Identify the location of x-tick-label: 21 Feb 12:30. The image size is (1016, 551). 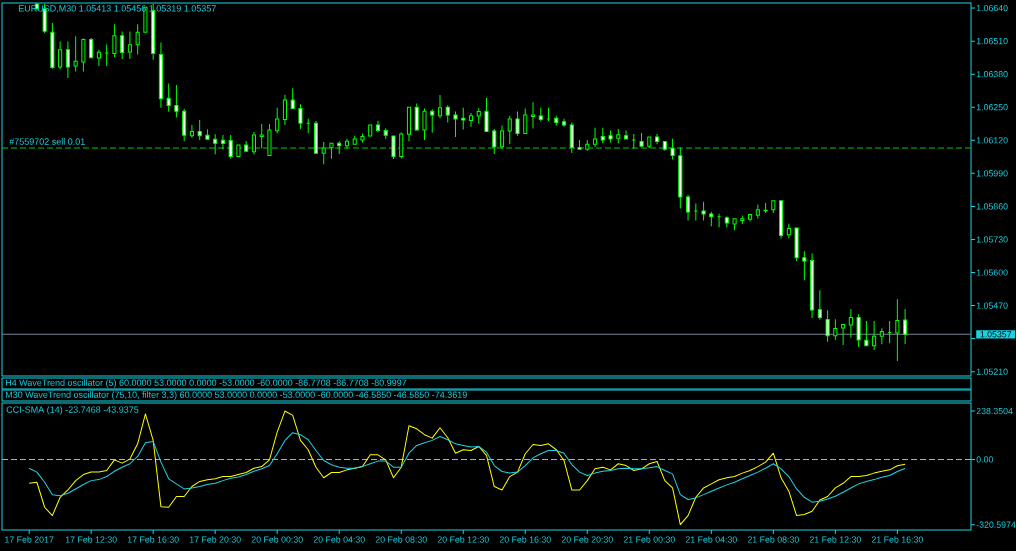
(835, 539).